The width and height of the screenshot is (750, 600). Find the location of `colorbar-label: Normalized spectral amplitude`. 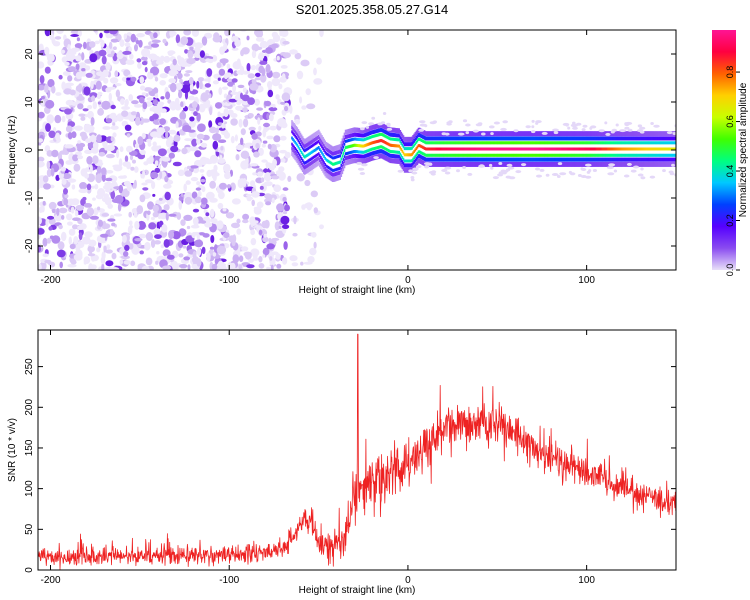

colorbar-label: Normalized spectral amplitude is located at coordinates (743, 149).